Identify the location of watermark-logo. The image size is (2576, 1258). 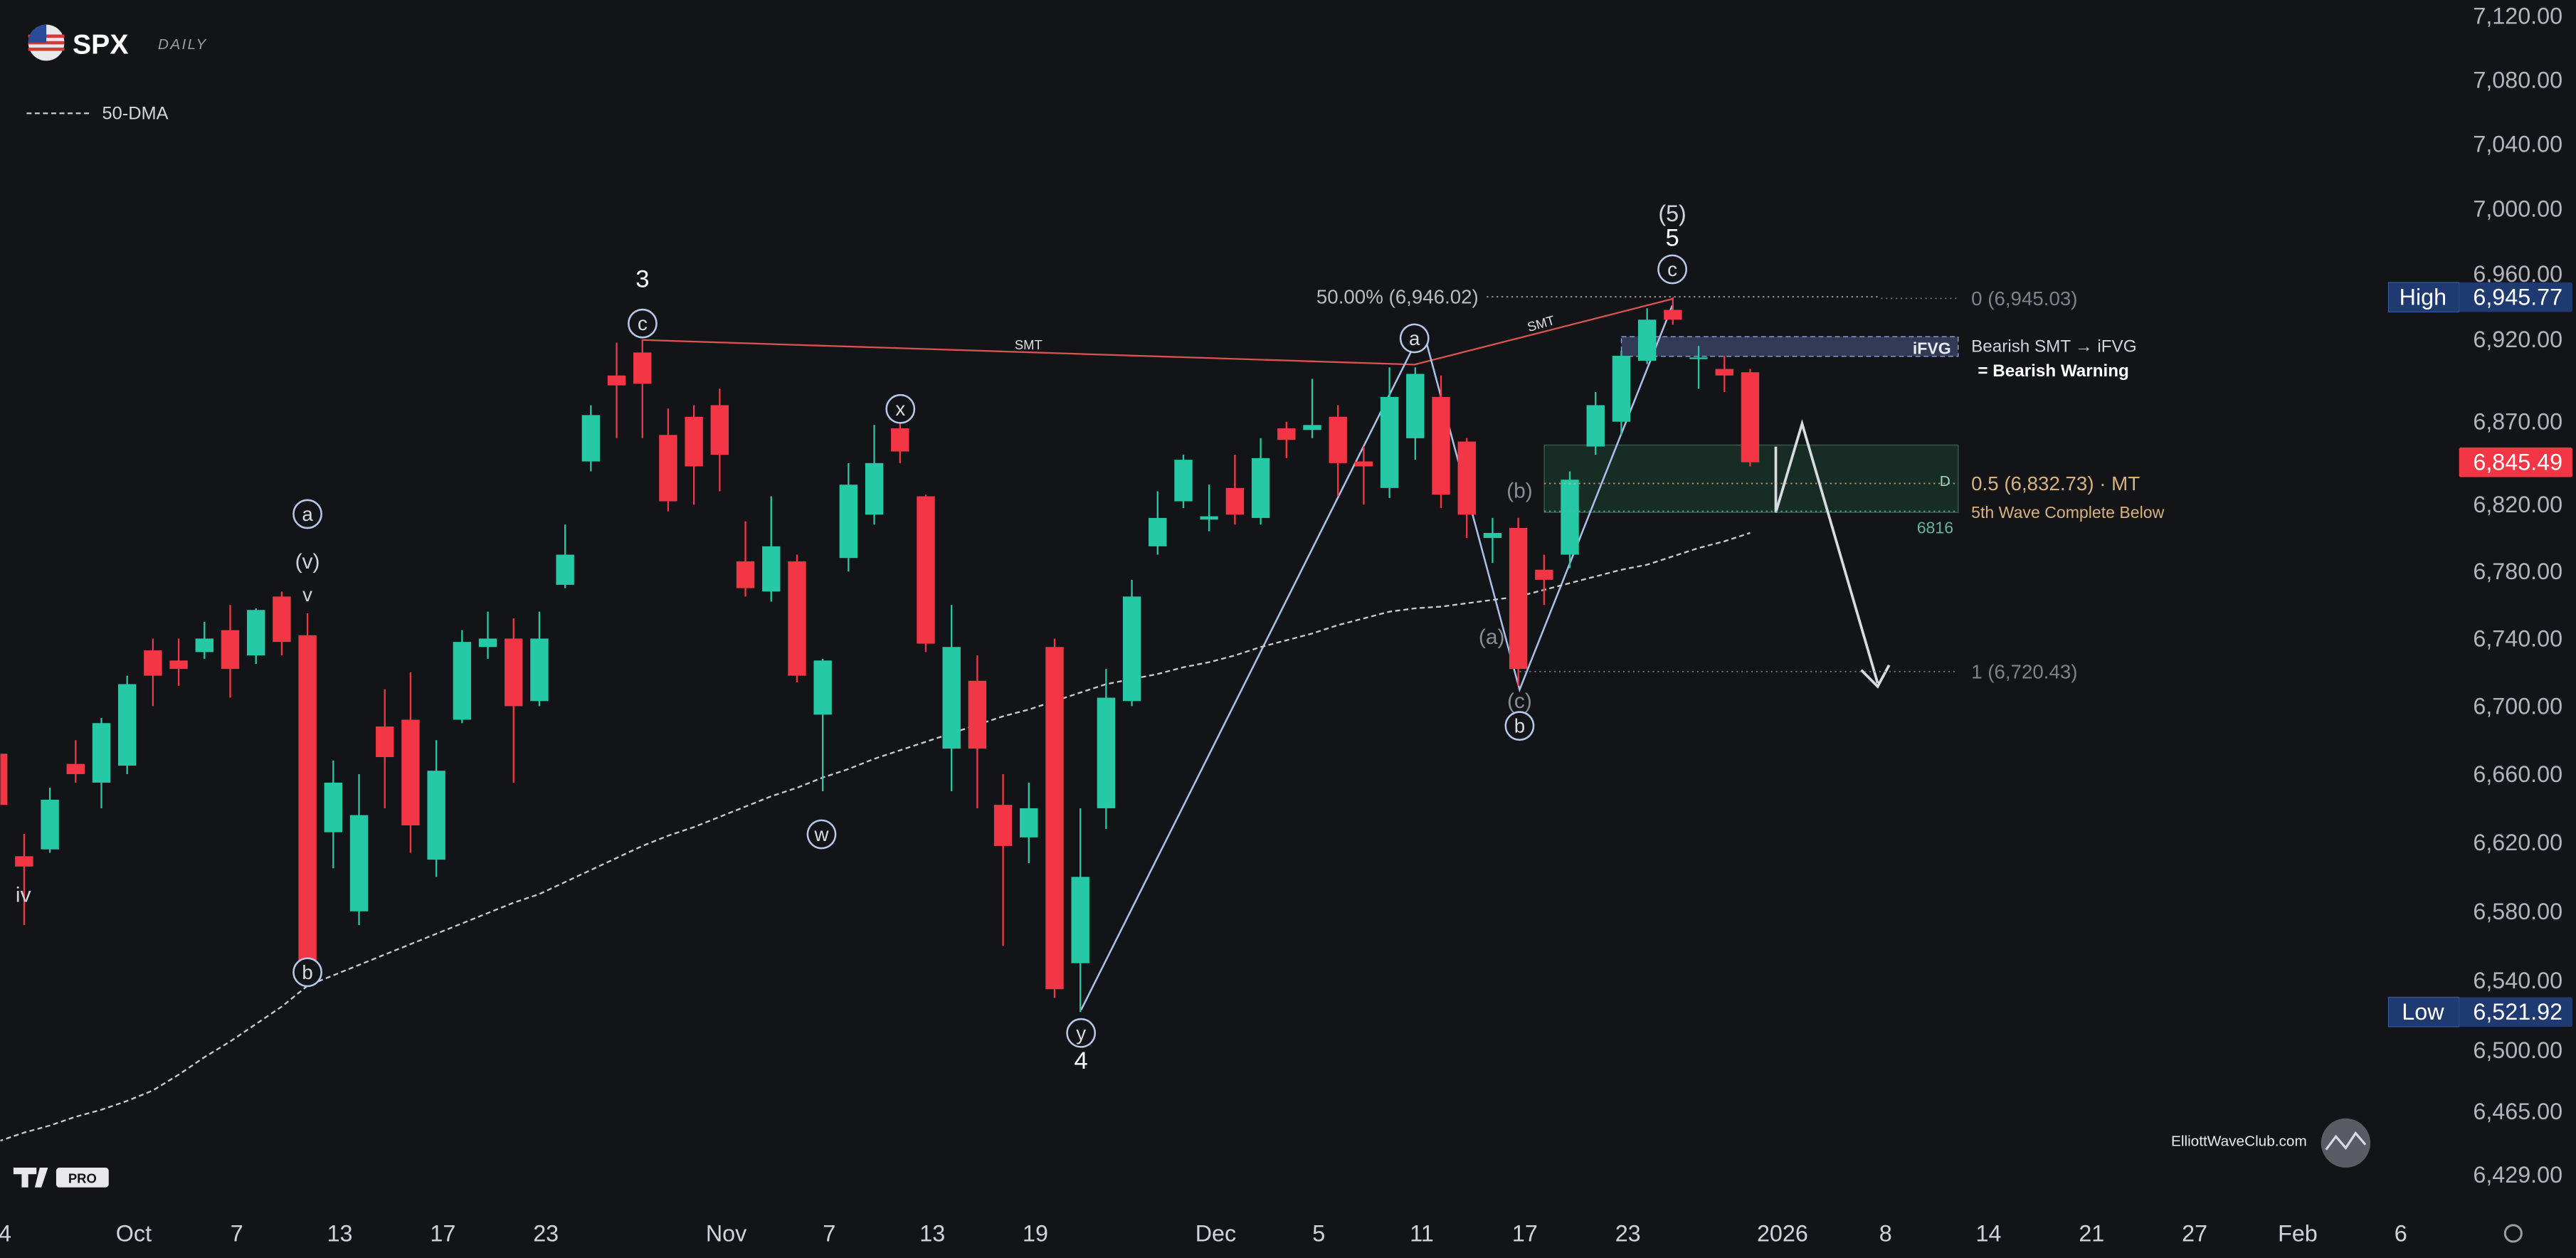
(2346, 1143).